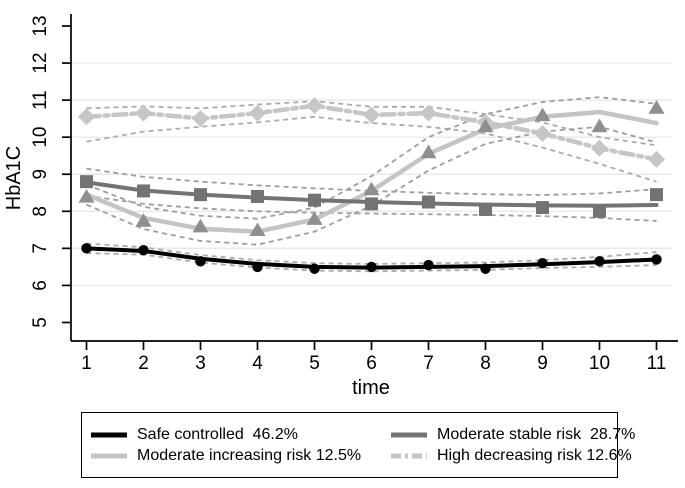  I want to click on legend-item-safe-controlled: Safe controlled 46.2%, so click(240, 434).